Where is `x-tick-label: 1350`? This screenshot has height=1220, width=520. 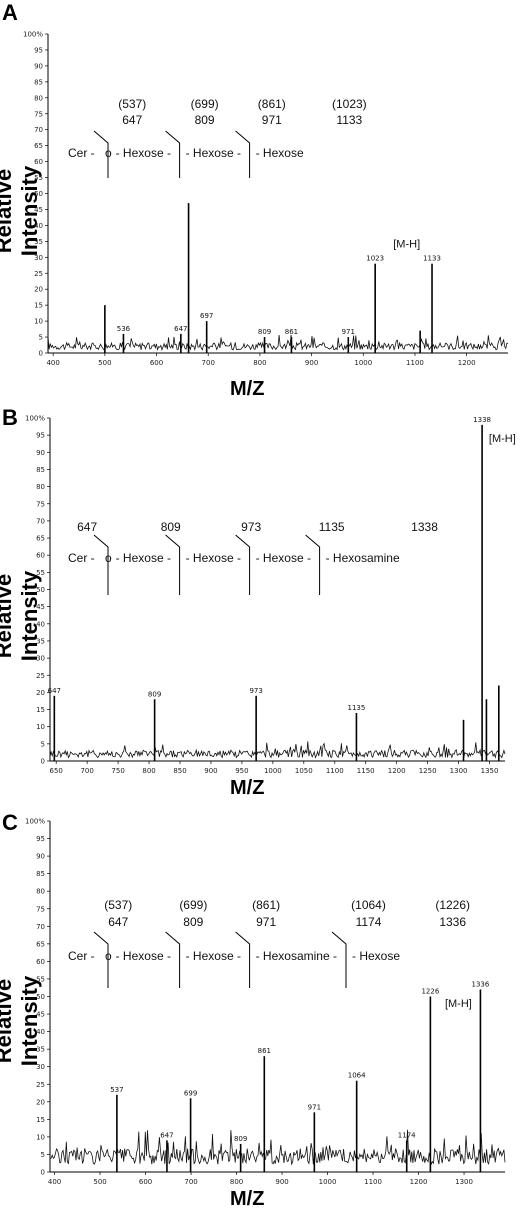 x-tick-label: 1350 is located at coordinates (490, 771).